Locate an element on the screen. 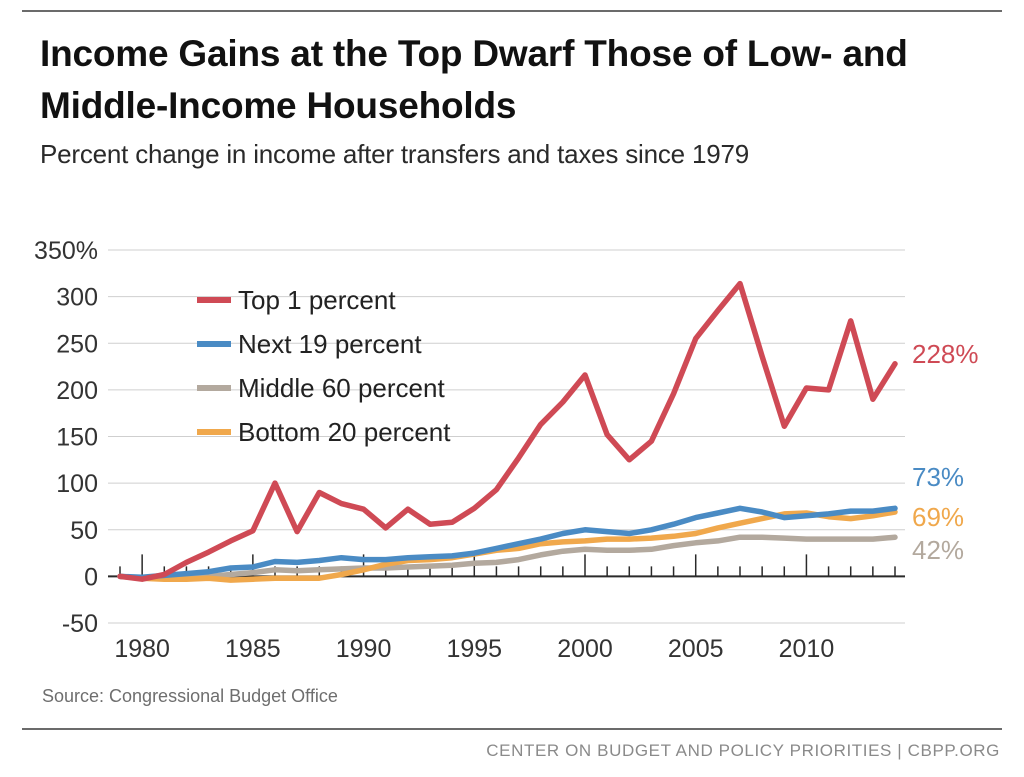 The image size is (1024, 777). source-note: Source: Congressional Budget Office is located at coordinates (190, 696).